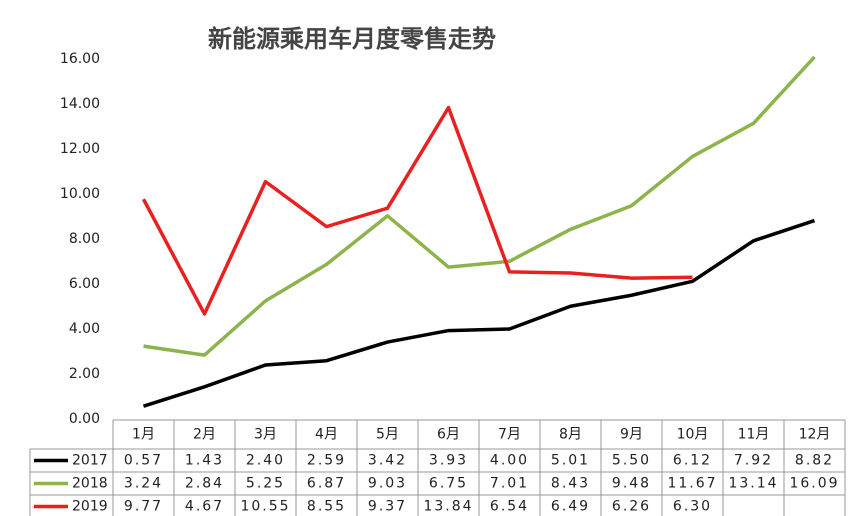  What do you see at coordinates (570, 461) in the screenshot?
I see `table-value: 5.01` at bounding box center [570, 461].